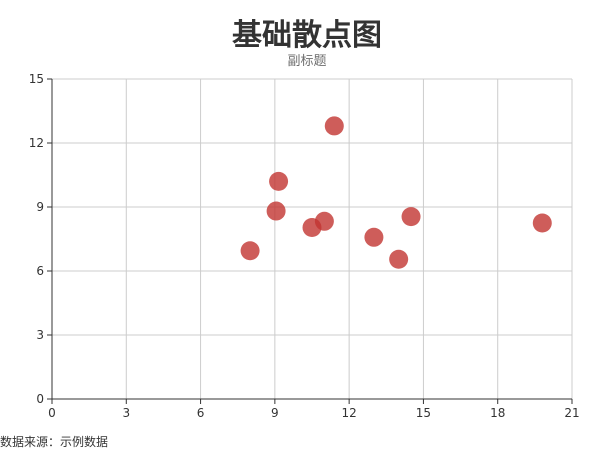 Image resolution: width=607 pixels, height=456 pixels. What do you see at coordinates (423, 413) in the screenshot?
I see `x-tick-label: 15` at bounding box center [423, 413].